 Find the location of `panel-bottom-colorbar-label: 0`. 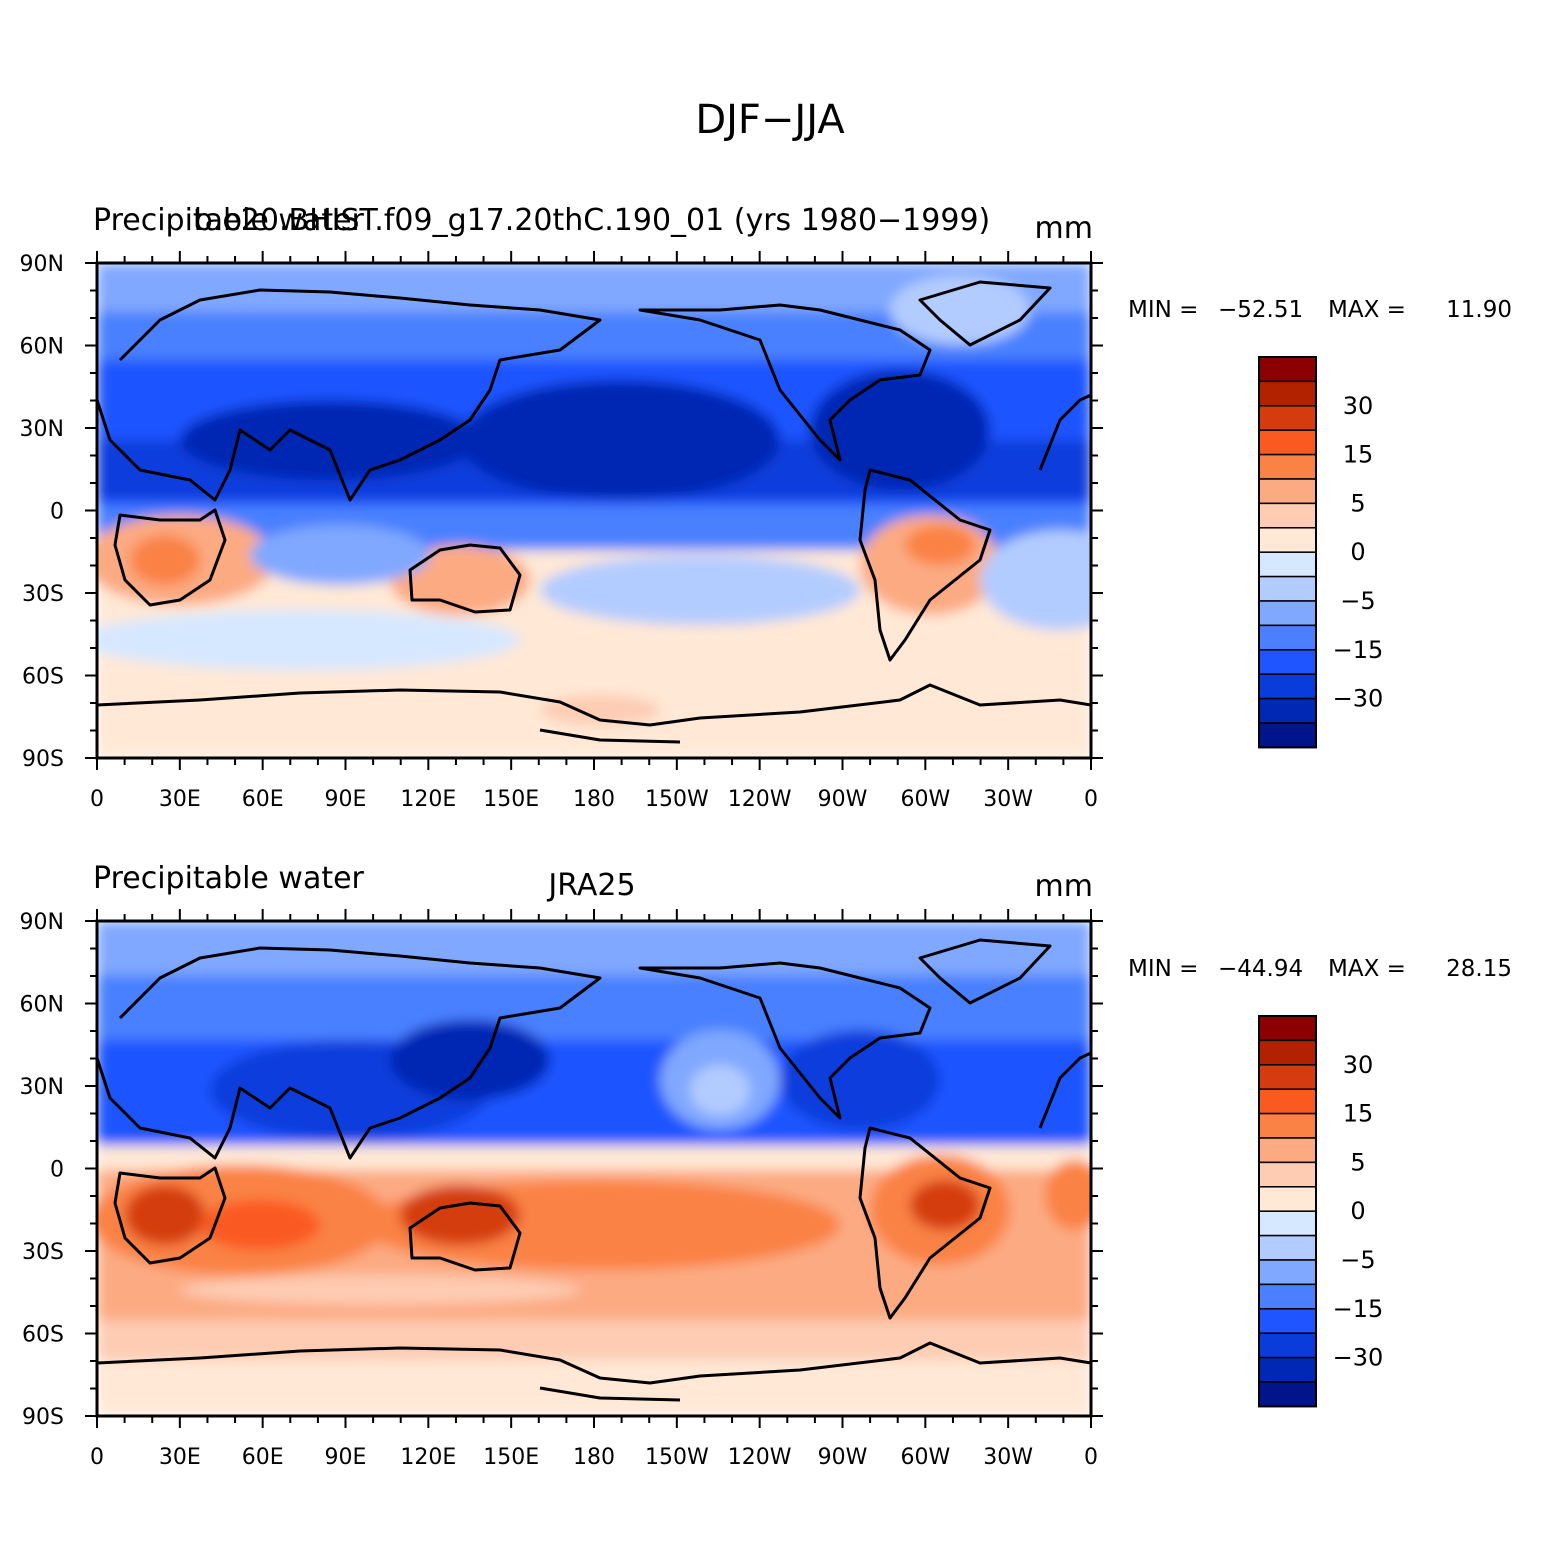

panel-bottom-colorbar-label: 0 is located at coordinates (1357, 1211).